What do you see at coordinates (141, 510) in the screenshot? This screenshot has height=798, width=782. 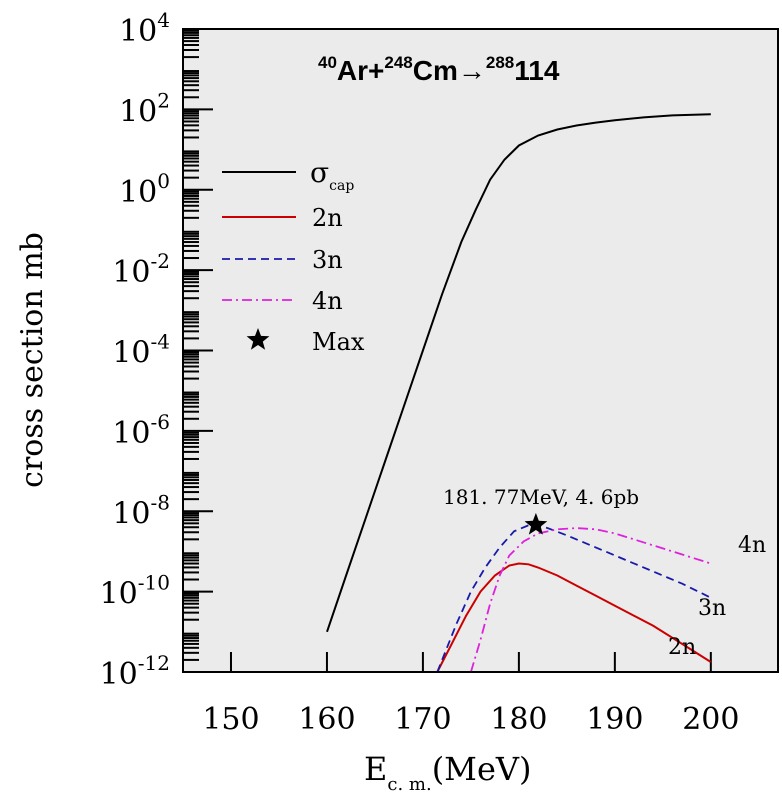 I see `y-tick-label: 10⁻⁸` at bounding box center [141, 510].